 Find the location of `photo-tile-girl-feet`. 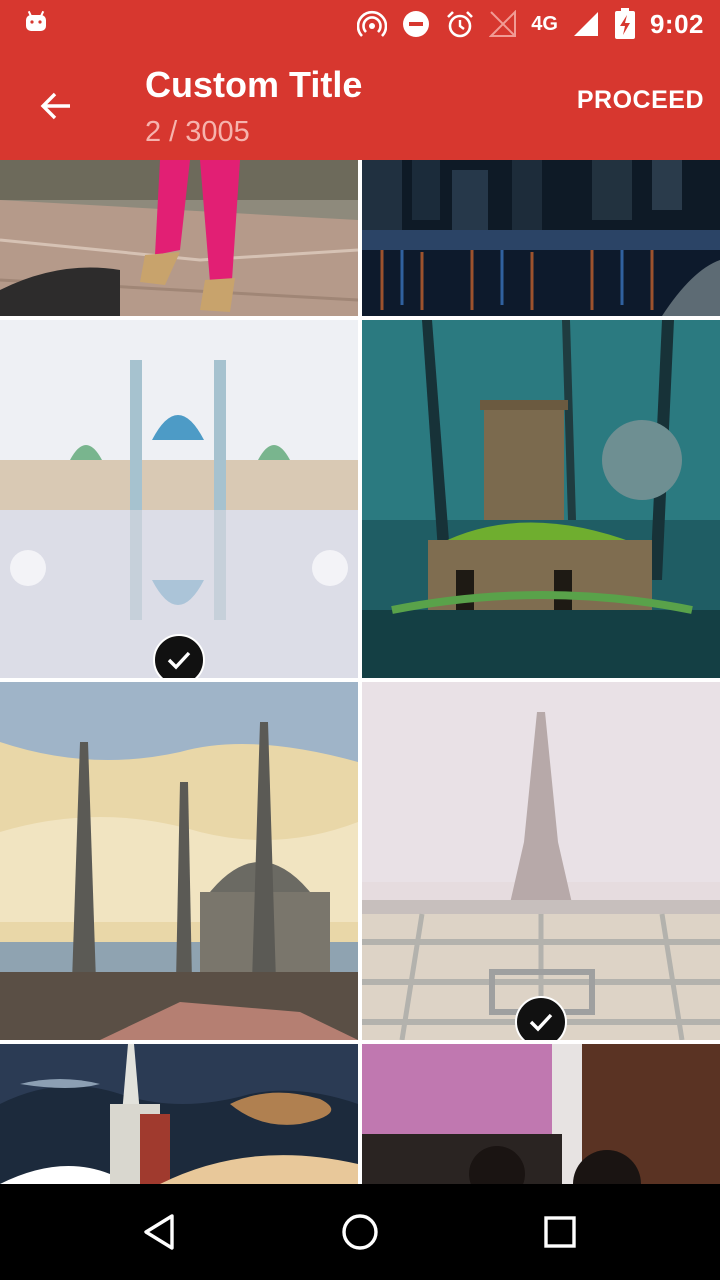

photo-tile-girl-feet is located at coordinates (179, 238).